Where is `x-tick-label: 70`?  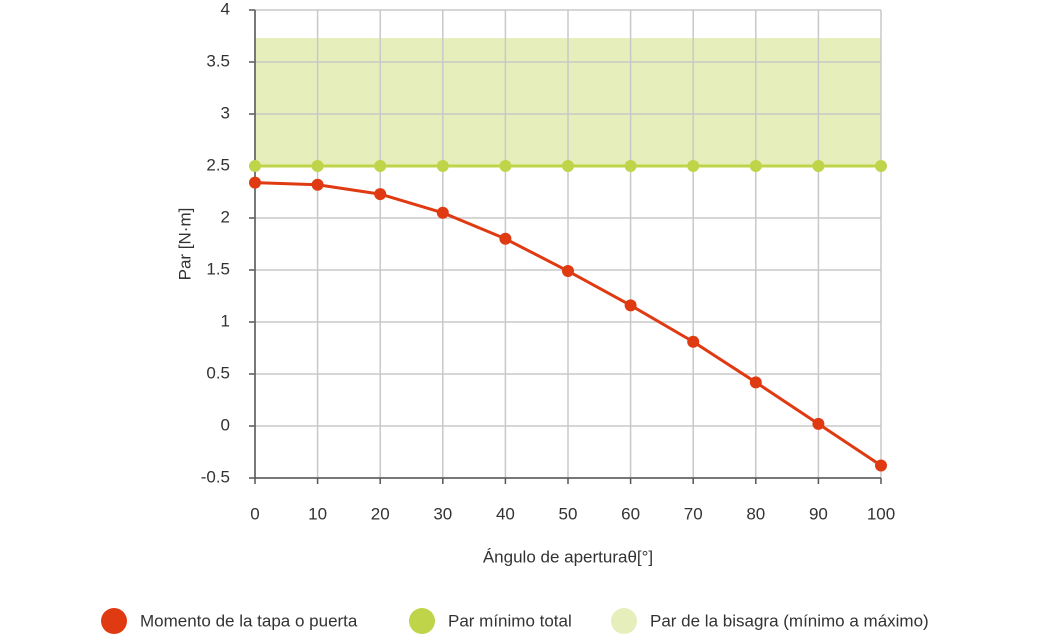
x-tick-label: 70 is located at coordinates (693, 513).